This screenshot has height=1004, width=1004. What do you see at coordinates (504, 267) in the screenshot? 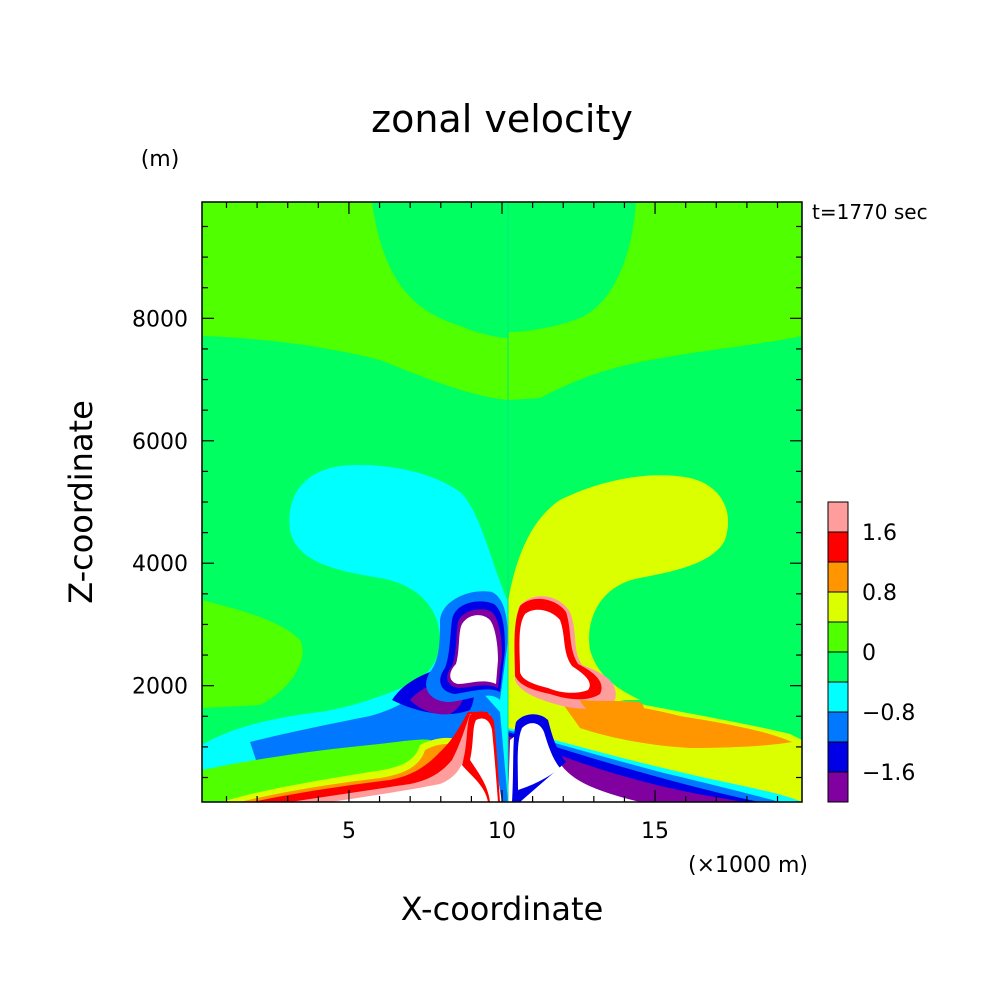
I see `contour-region-upper-center` at bounding box center [504, 267].